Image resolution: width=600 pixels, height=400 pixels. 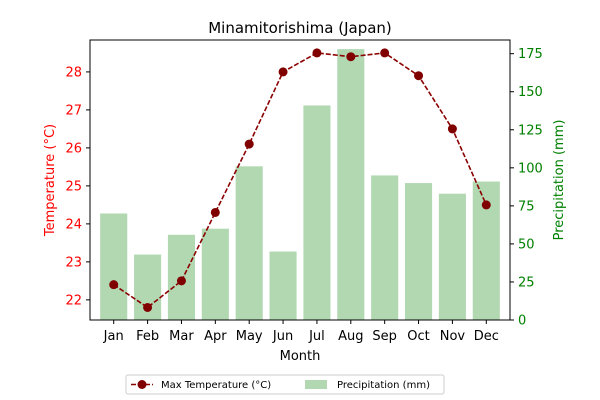 I want to click on temp-point-jan, so click(x=114, y=285).